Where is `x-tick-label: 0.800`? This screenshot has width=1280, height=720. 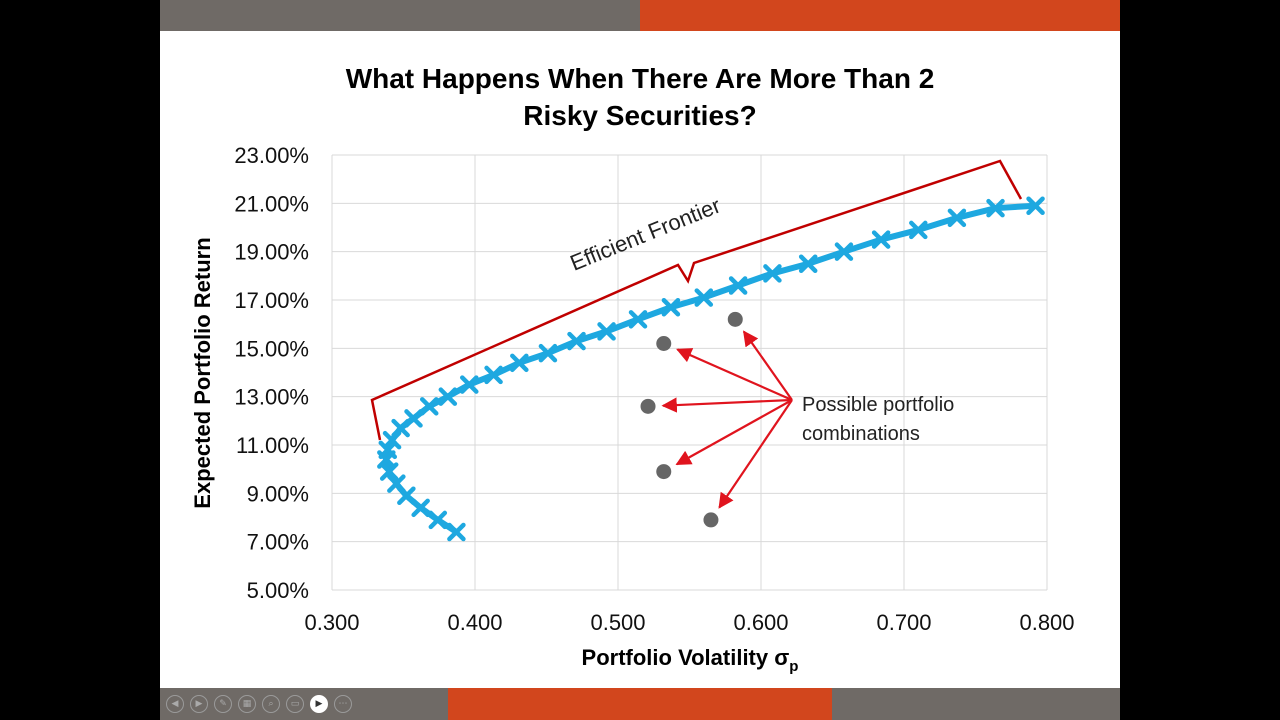
x-tick-label: 0.800 is located at coordinates (1046, 622).